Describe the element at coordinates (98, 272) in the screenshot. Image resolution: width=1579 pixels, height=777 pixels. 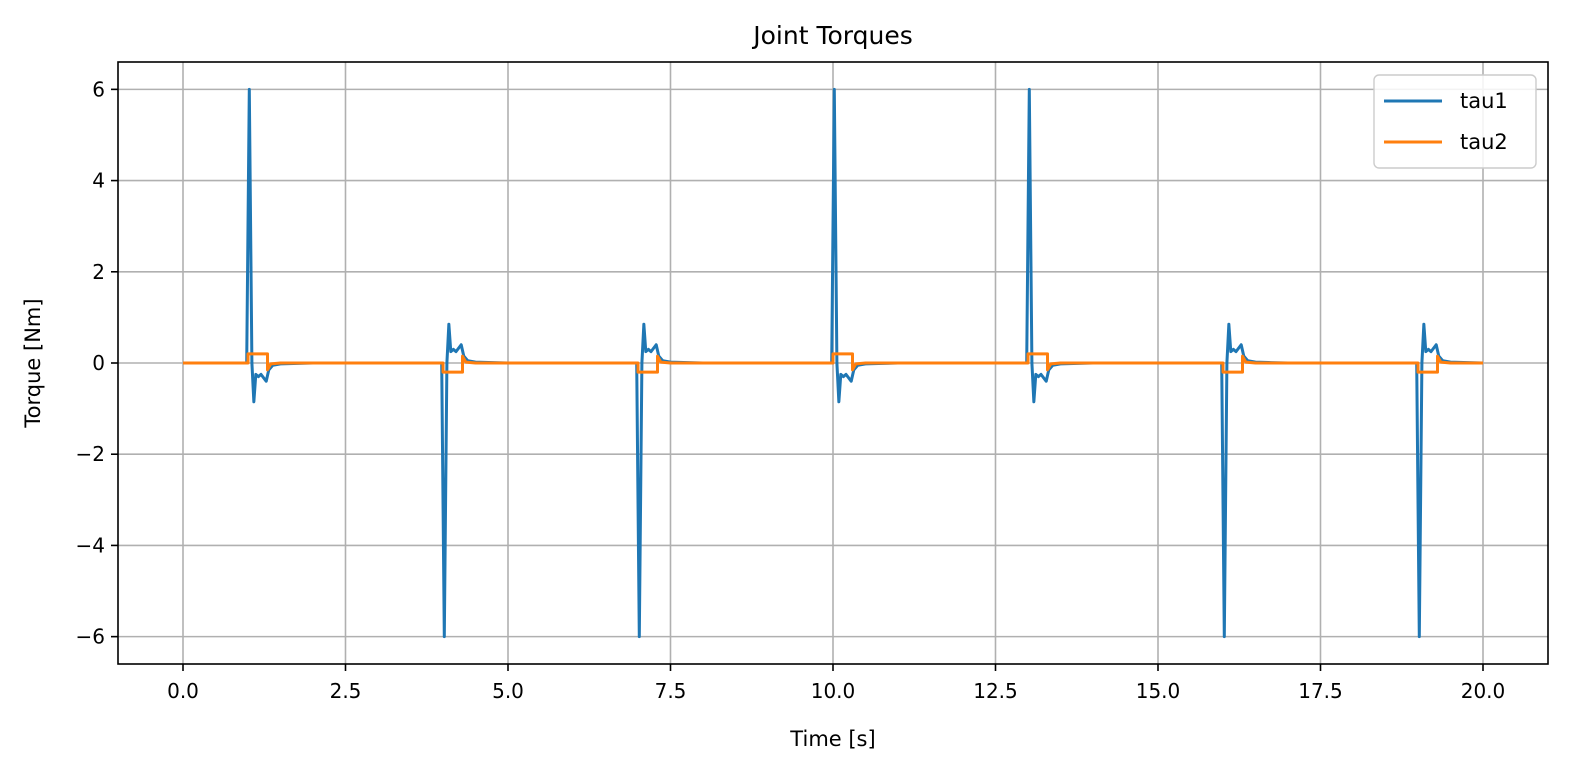
I see `y-tick-label: 2` at that location.